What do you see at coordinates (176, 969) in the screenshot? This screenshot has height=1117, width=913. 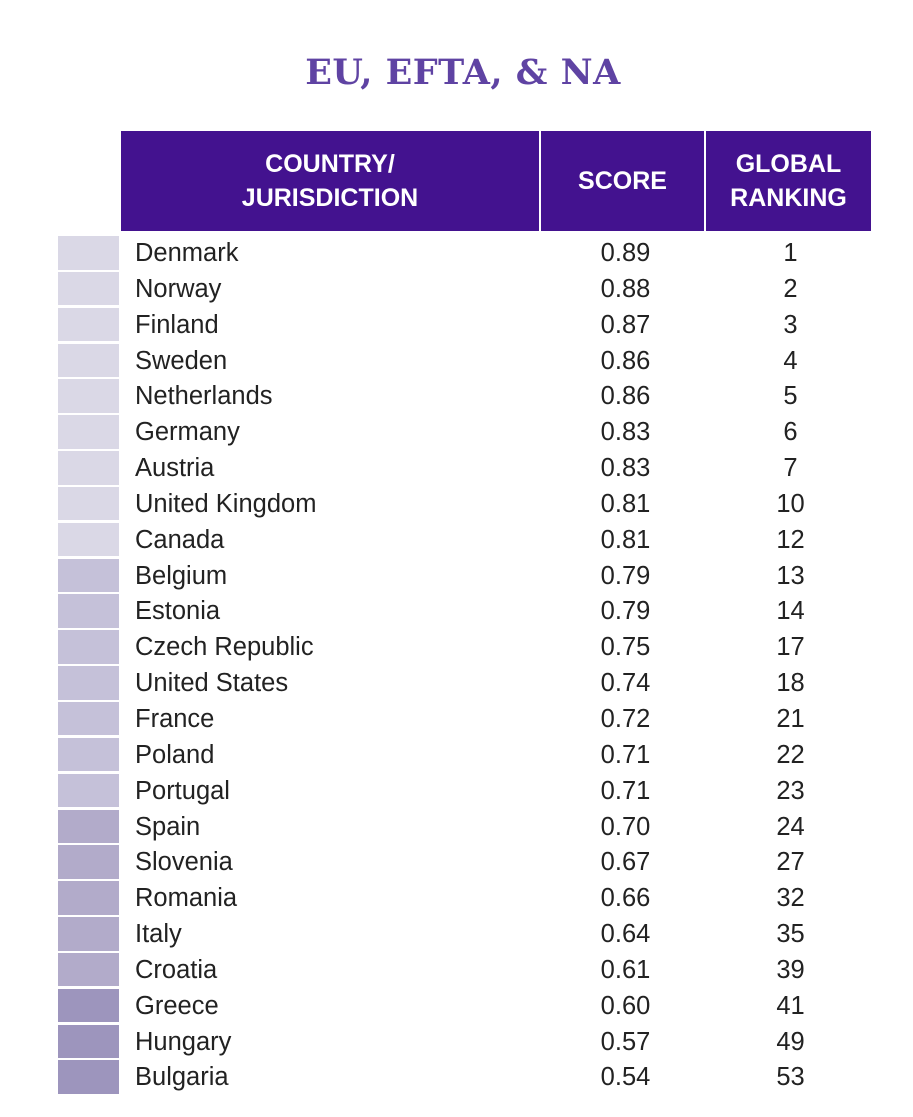 I see `country-name: Croatia` at bounding box center [176, 969].